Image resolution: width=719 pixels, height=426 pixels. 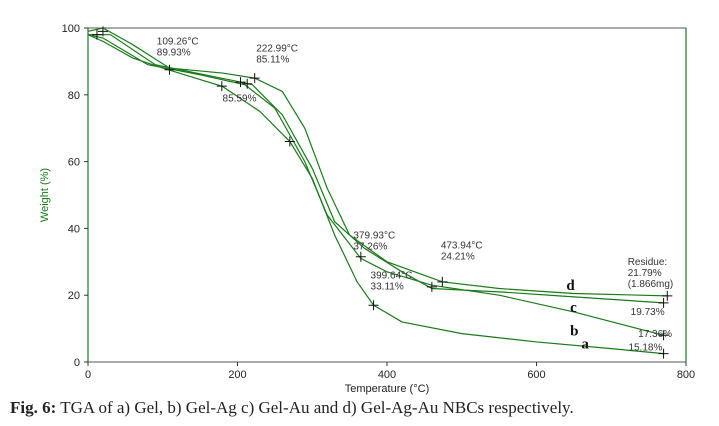 I want to click on curve-label-a: a, so click(x=585, y=345).